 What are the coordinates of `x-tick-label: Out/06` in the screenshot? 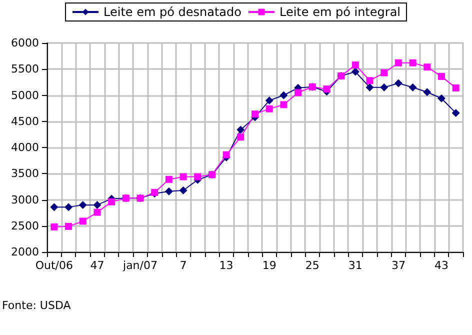 It's located at (54, 265).